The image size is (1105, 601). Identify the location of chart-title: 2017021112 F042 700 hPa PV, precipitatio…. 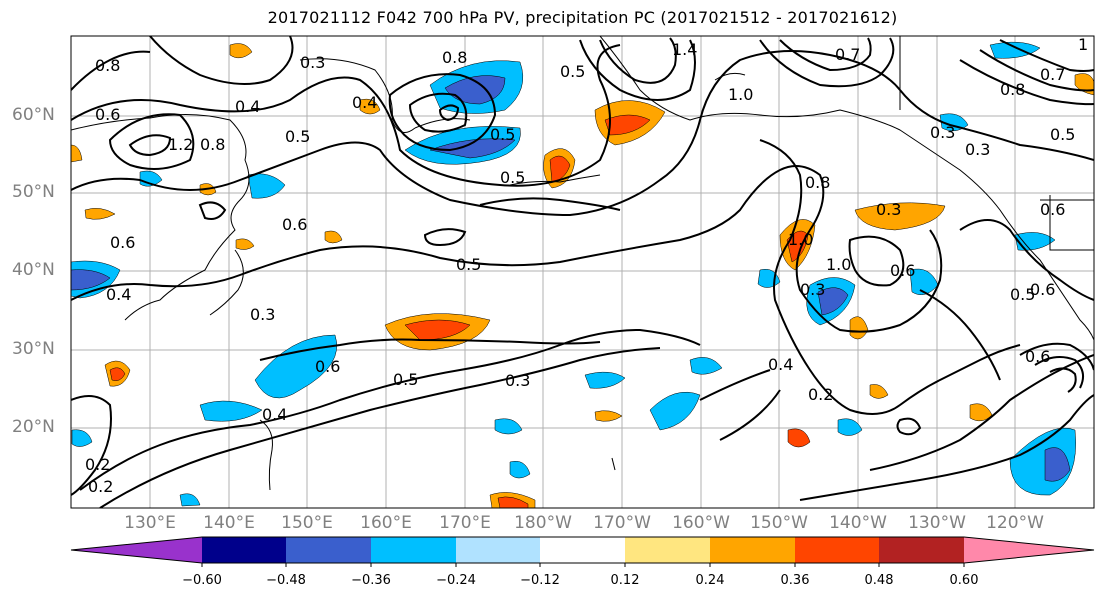
(582, 17).